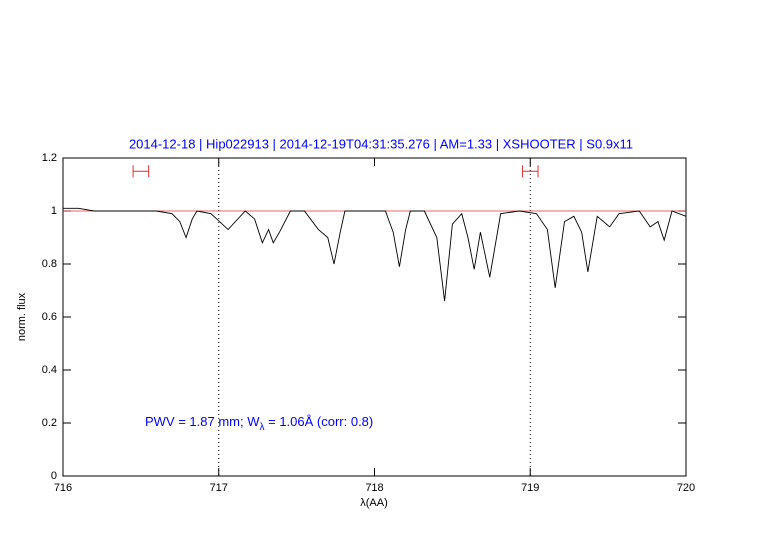 This screenshot has height=542, width=782. Describe the element at coordinates (49, 264) in the screenshot. I see `y-tick-label: 0.8` at that location.